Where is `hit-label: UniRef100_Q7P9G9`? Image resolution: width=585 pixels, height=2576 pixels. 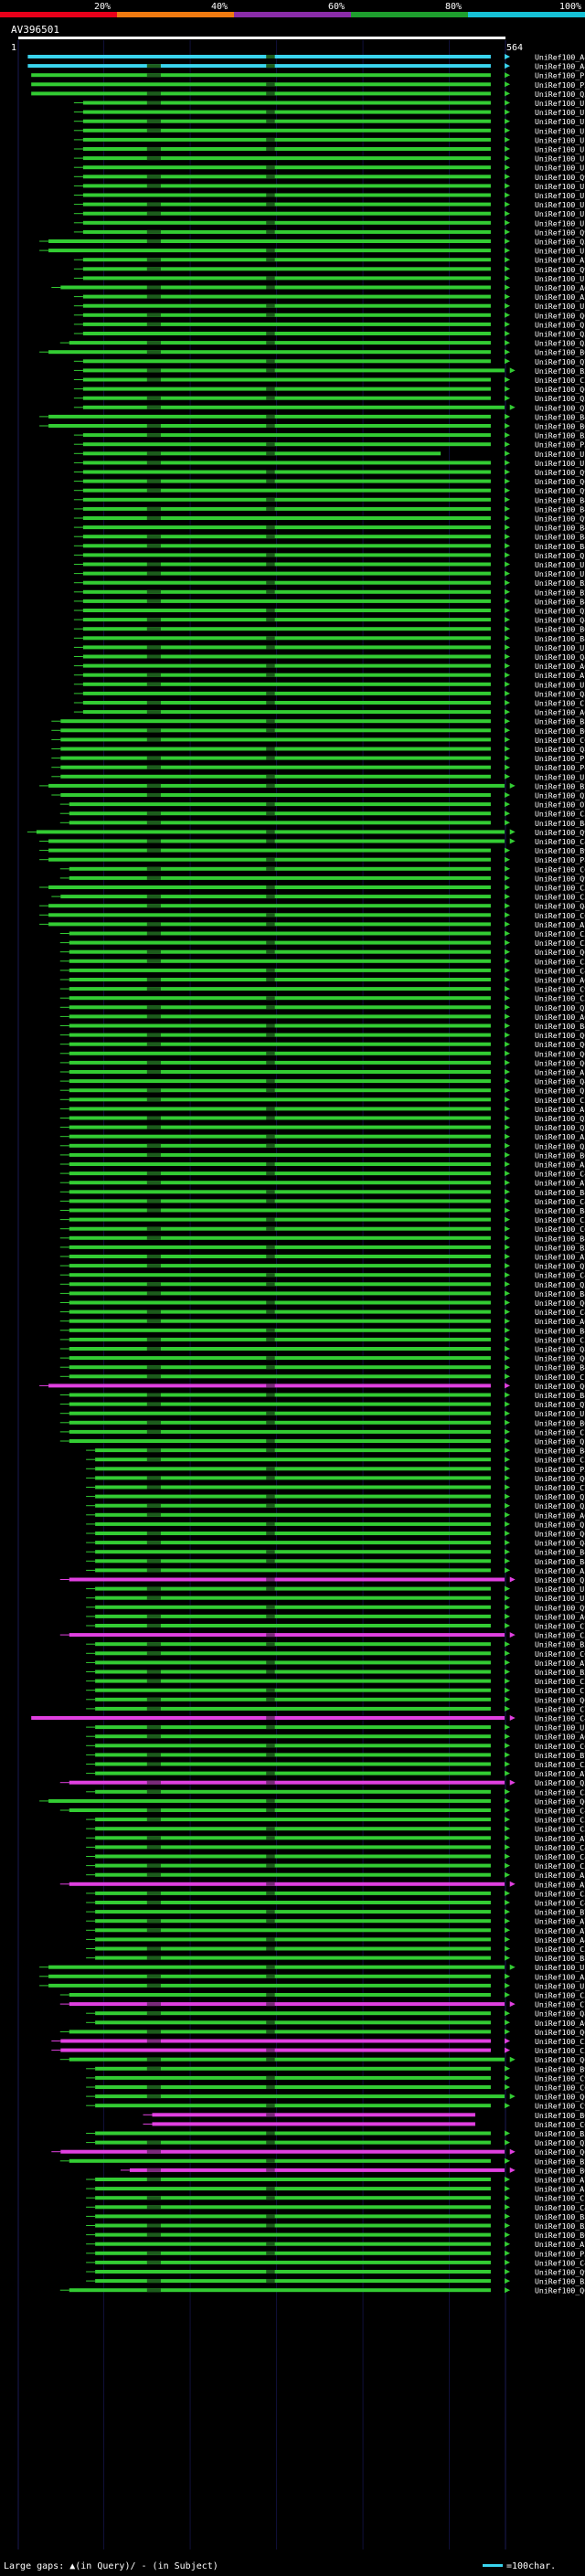
hit-label: UniRef100_Q7P9G9 is located at coordinates (560, 1266).